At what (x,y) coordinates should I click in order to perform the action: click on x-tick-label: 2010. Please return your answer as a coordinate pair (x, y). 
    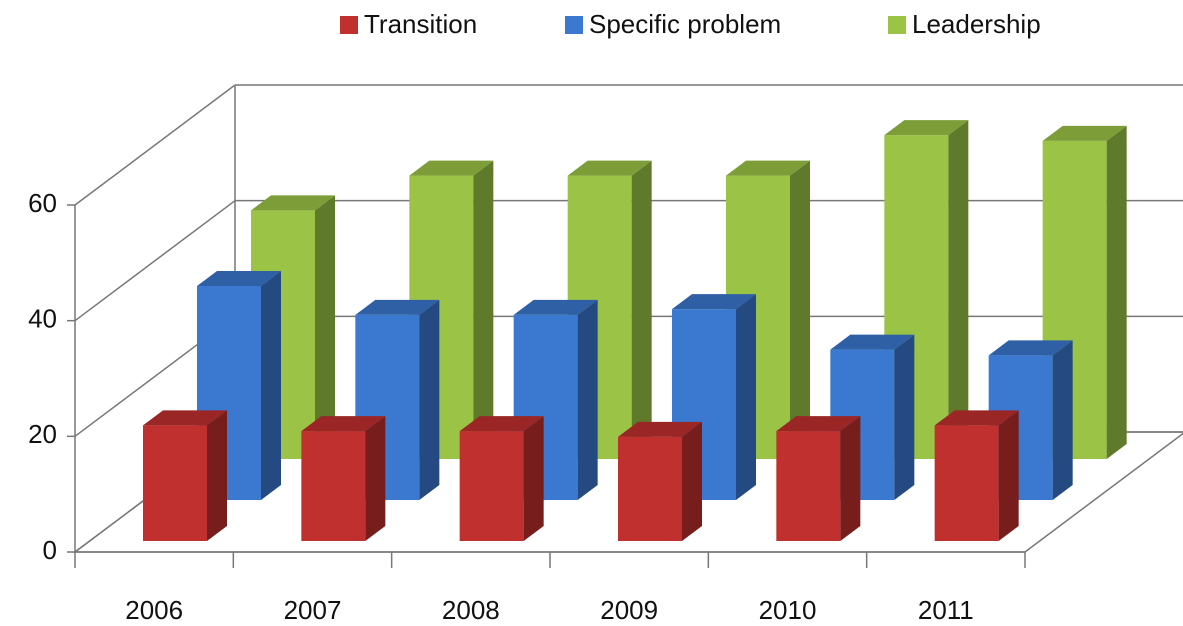
    Looking at the image, I should click on (788, 610).